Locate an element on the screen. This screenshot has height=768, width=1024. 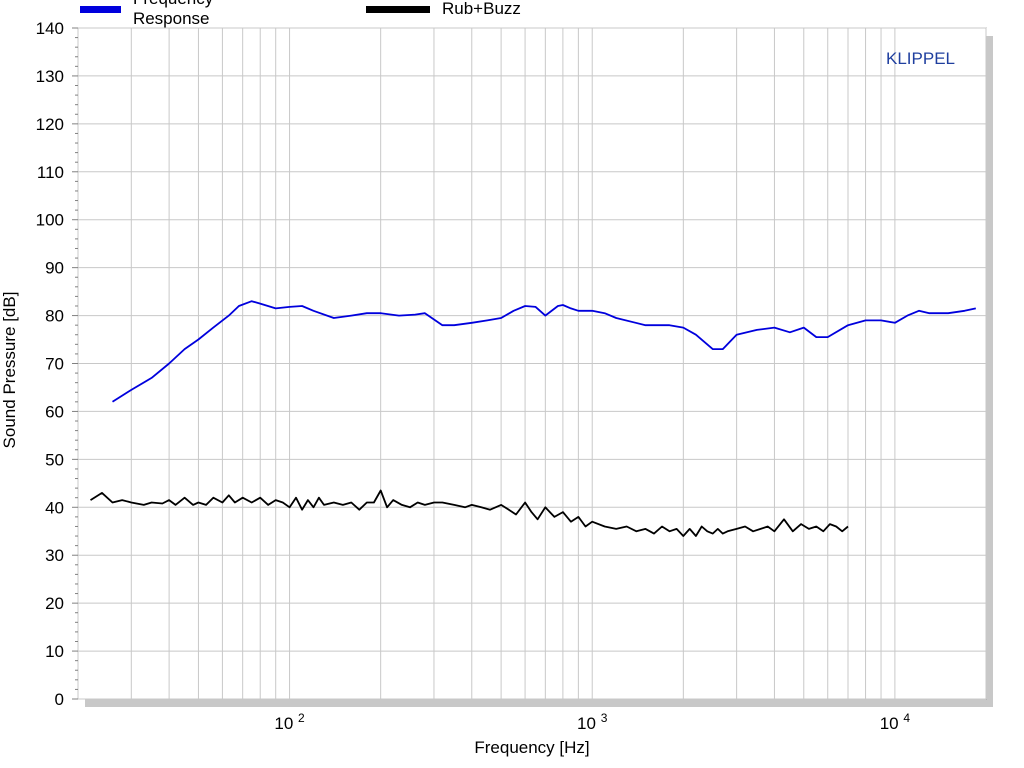
y-tick-label: 140 is located at coordinates (50, 28).